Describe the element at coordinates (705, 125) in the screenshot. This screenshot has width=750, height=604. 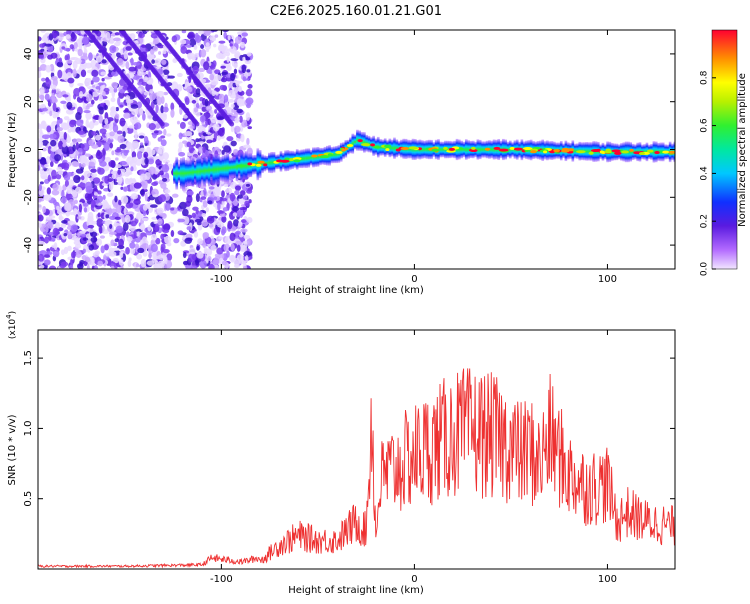
I see `colorbar-tick-label: 0.6` at that location.